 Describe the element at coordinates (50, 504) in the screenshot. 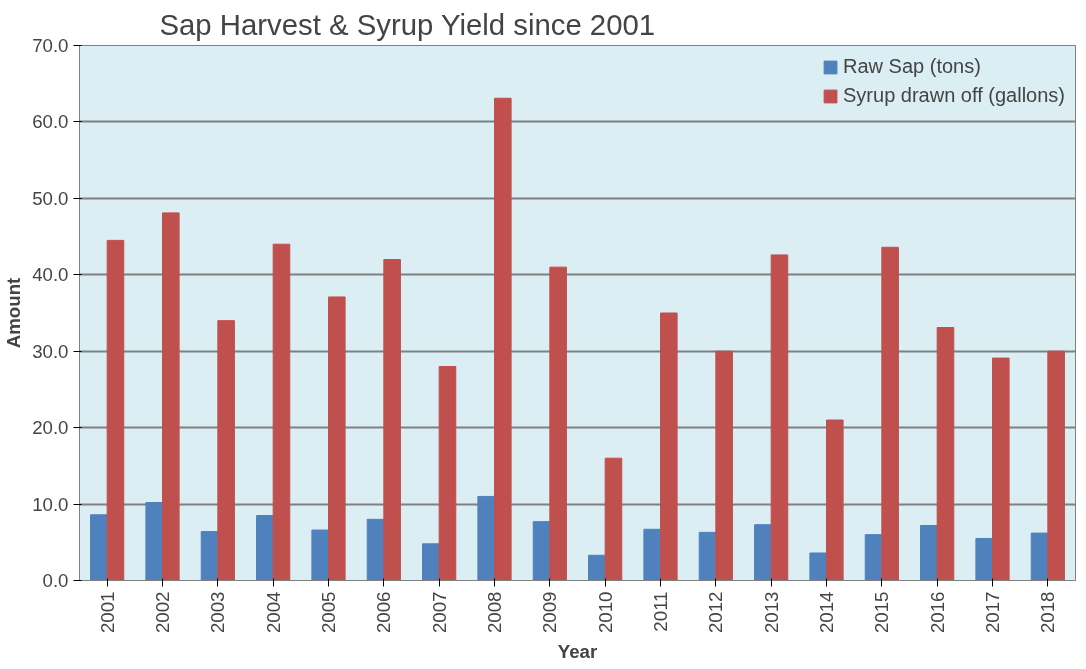

I see `y-tick-label: 10.0` at that location.